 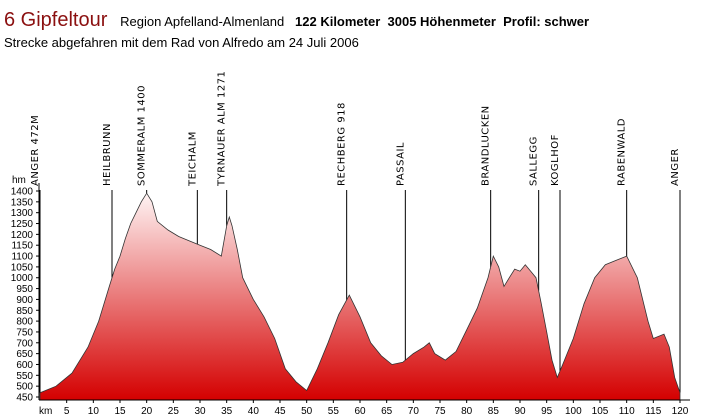 What do you see at coordinates (35, 150) in the screenshot?
I see `waypoint-label: ANGER 472M` at bounding box center [35, 150].